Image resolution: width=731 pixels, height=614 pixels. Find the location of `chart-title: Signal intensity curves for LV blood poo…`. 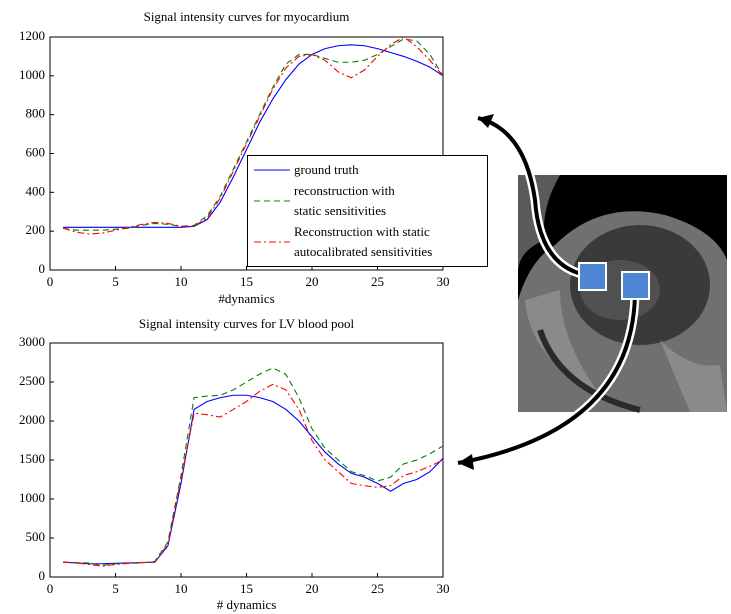

chart-title: Signal intensity curves for LV blood poo… is located at coordinates (247, 323).